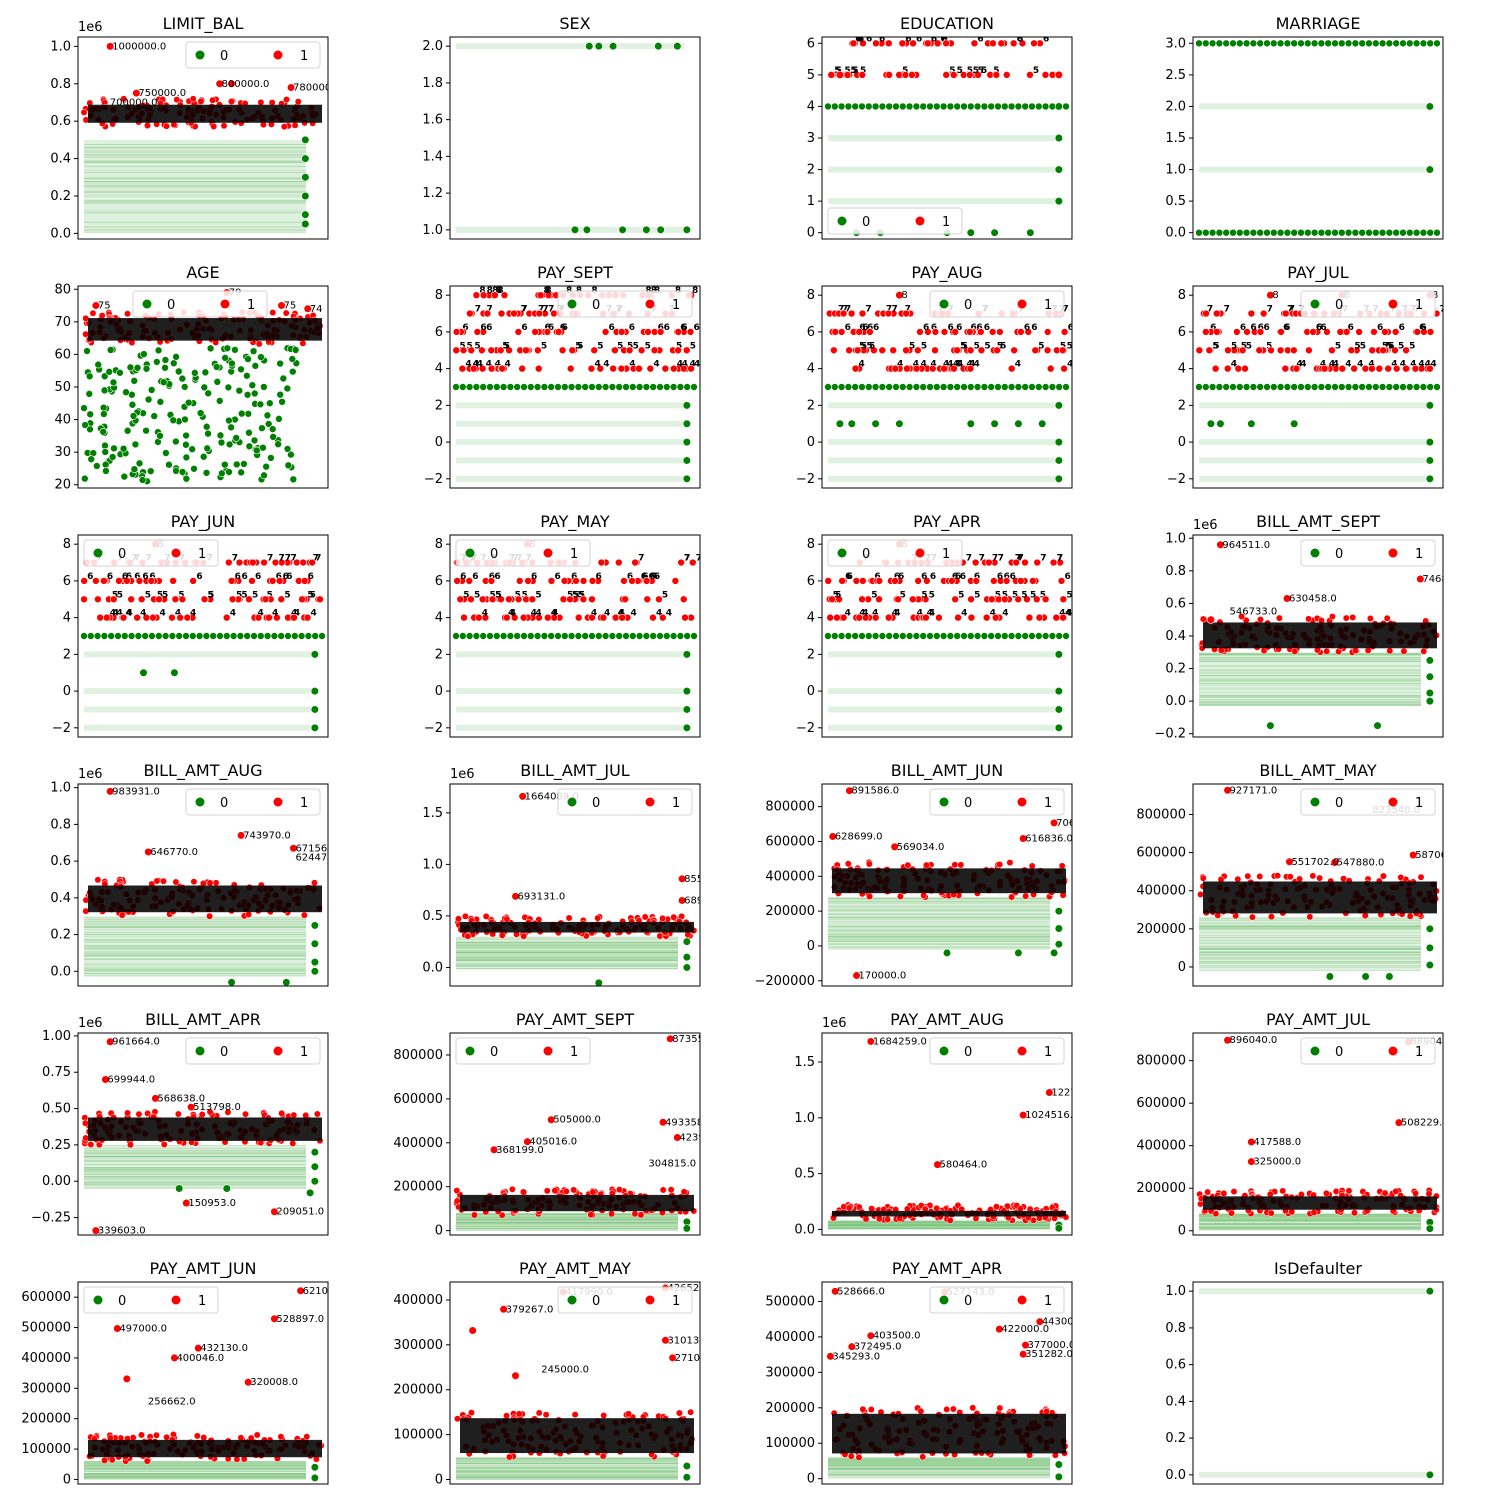 This screenshot has width=1500, height=1500. What do you see at coordinates (859, 836) in the screenshot?
I see `point-annotation: 628699.0` at bounding box center [859, 836].